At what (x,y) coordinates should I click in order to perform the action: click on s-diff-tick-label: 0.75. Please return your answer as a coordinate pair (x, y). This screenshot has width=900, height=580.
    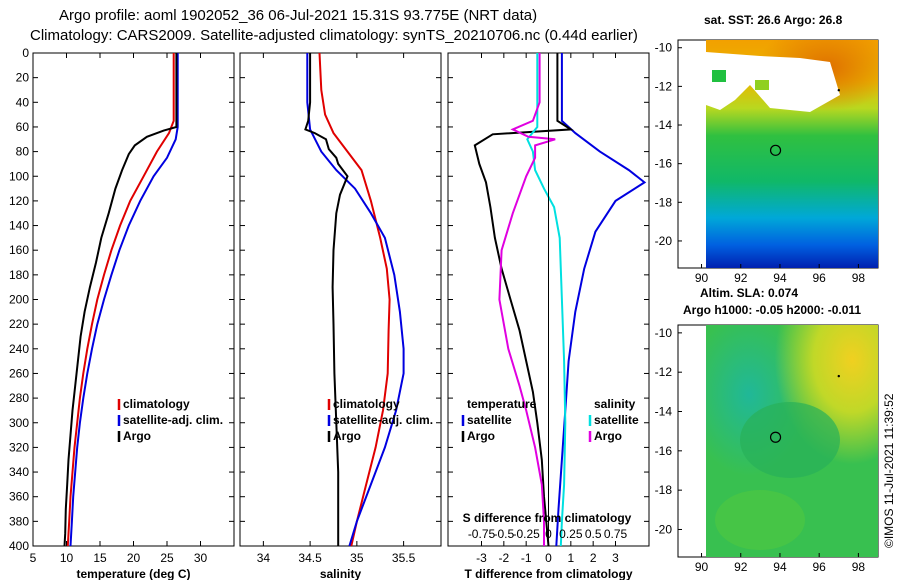
    Looking at the image, I should click on (616, 534).